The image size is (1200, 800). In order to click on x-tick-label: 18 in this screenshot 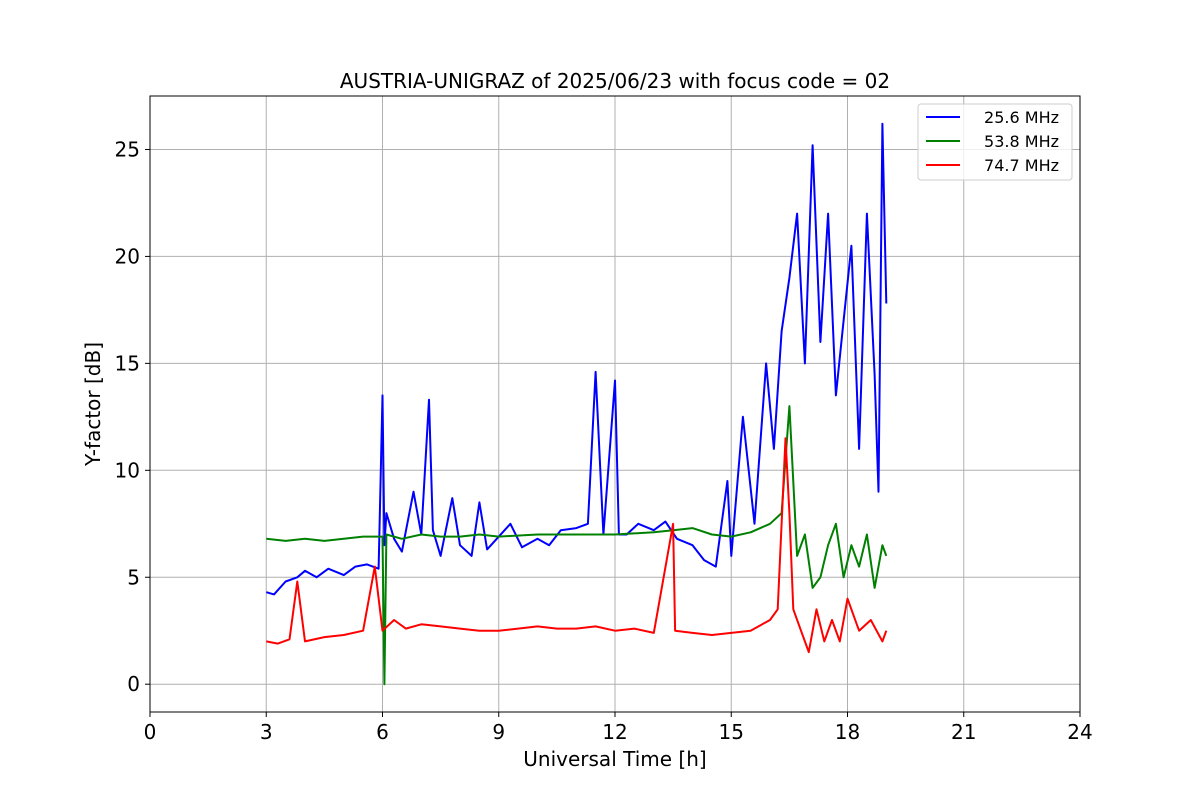, I will do `click(847, 732)`.